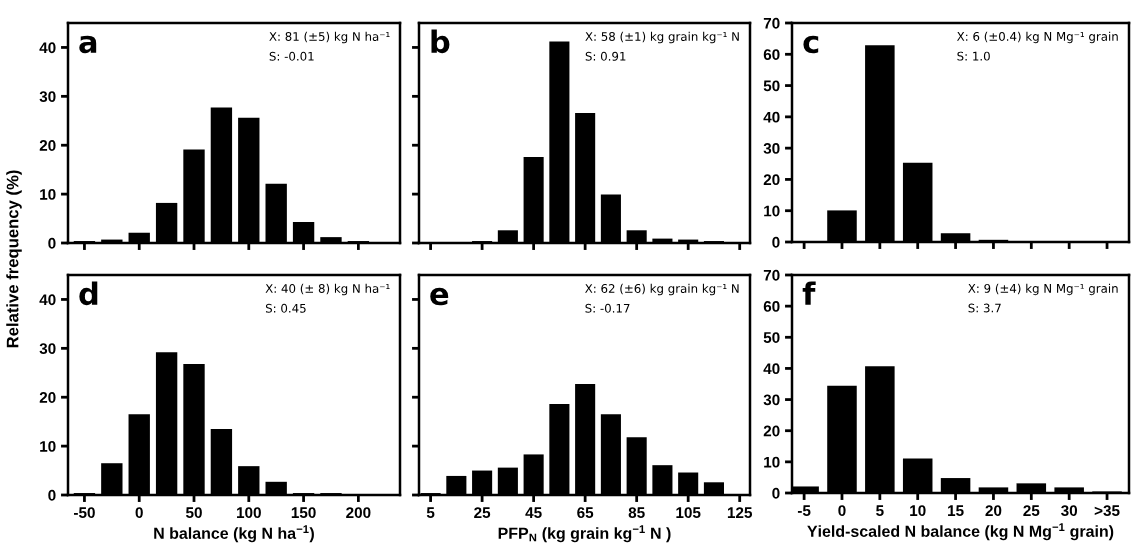 The height and width of the screenshot is (549, 1133). I want to click on x-tick-label: 30, so click(1069, 511).